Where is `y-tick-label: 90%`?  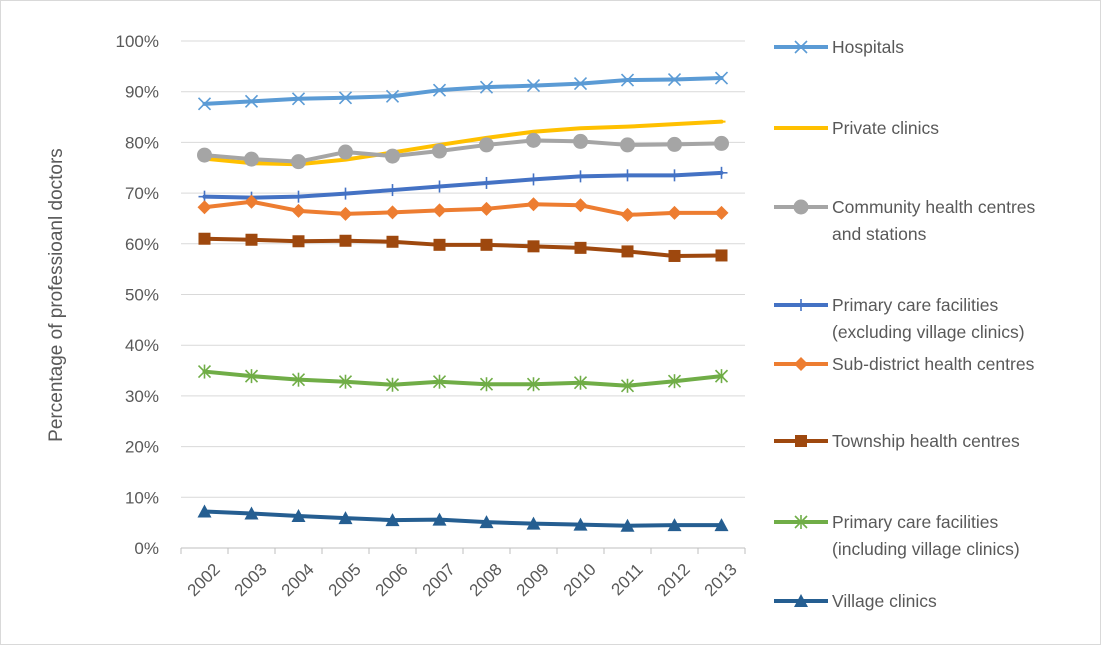 y-tick-label: 90% is located at coordinates (142, 92).